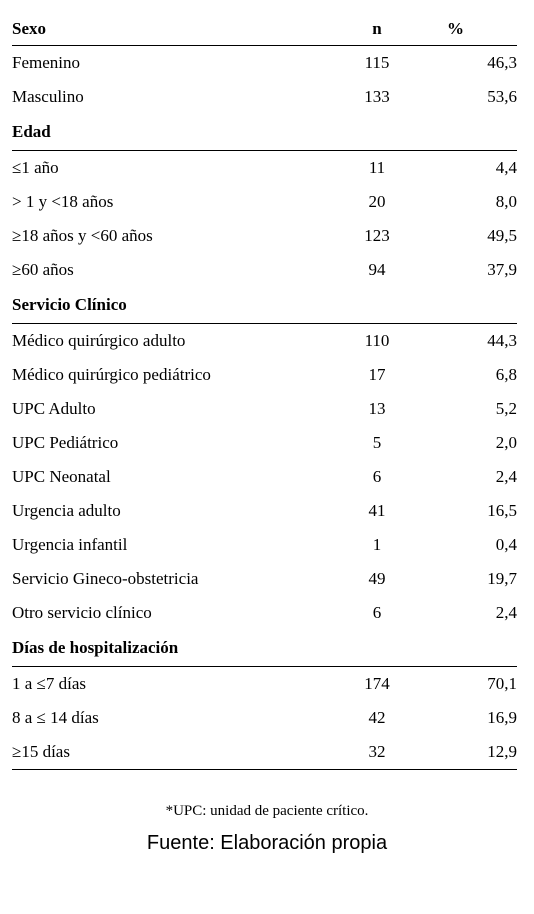  What do you see at coordinates (502, 62) in the screenshot?
I see `table-cell: 46,3` at bounding box center [502, 62].